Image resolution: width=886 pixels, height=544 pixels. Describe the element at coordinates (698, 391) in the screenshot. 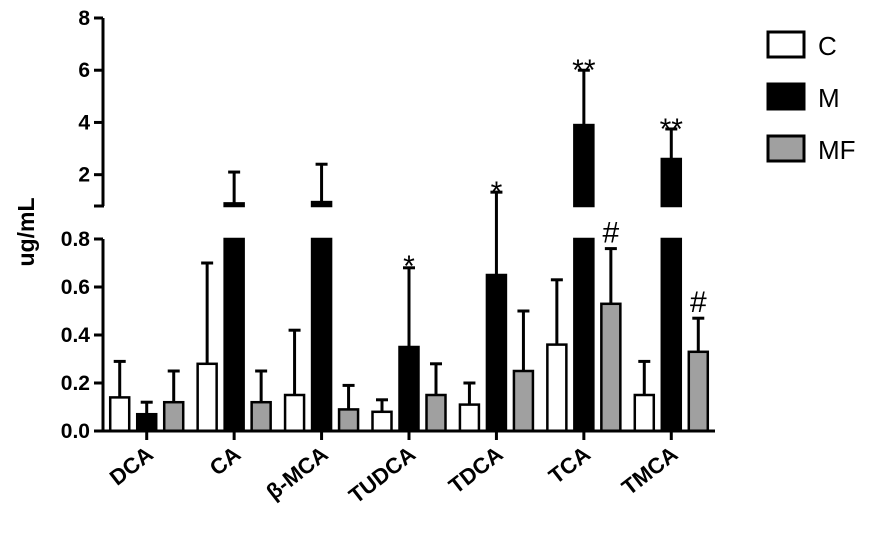

I see `bar-mf-tmca` at that location.